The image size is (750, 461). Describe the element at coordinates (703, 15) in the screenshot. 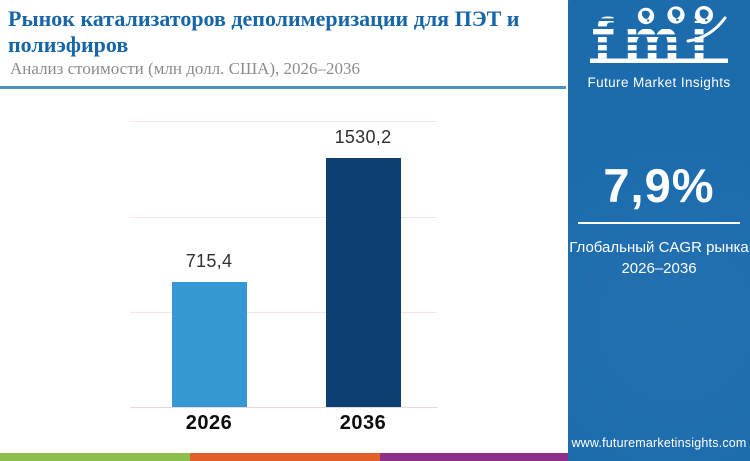

I see `globe-asia-icon` at that location.